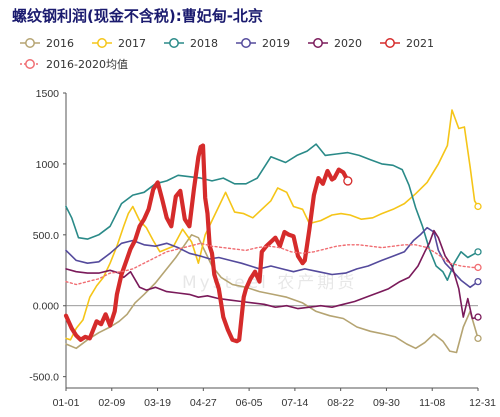  I want to click on x-tick-label: 09-30, so click(386, 403).